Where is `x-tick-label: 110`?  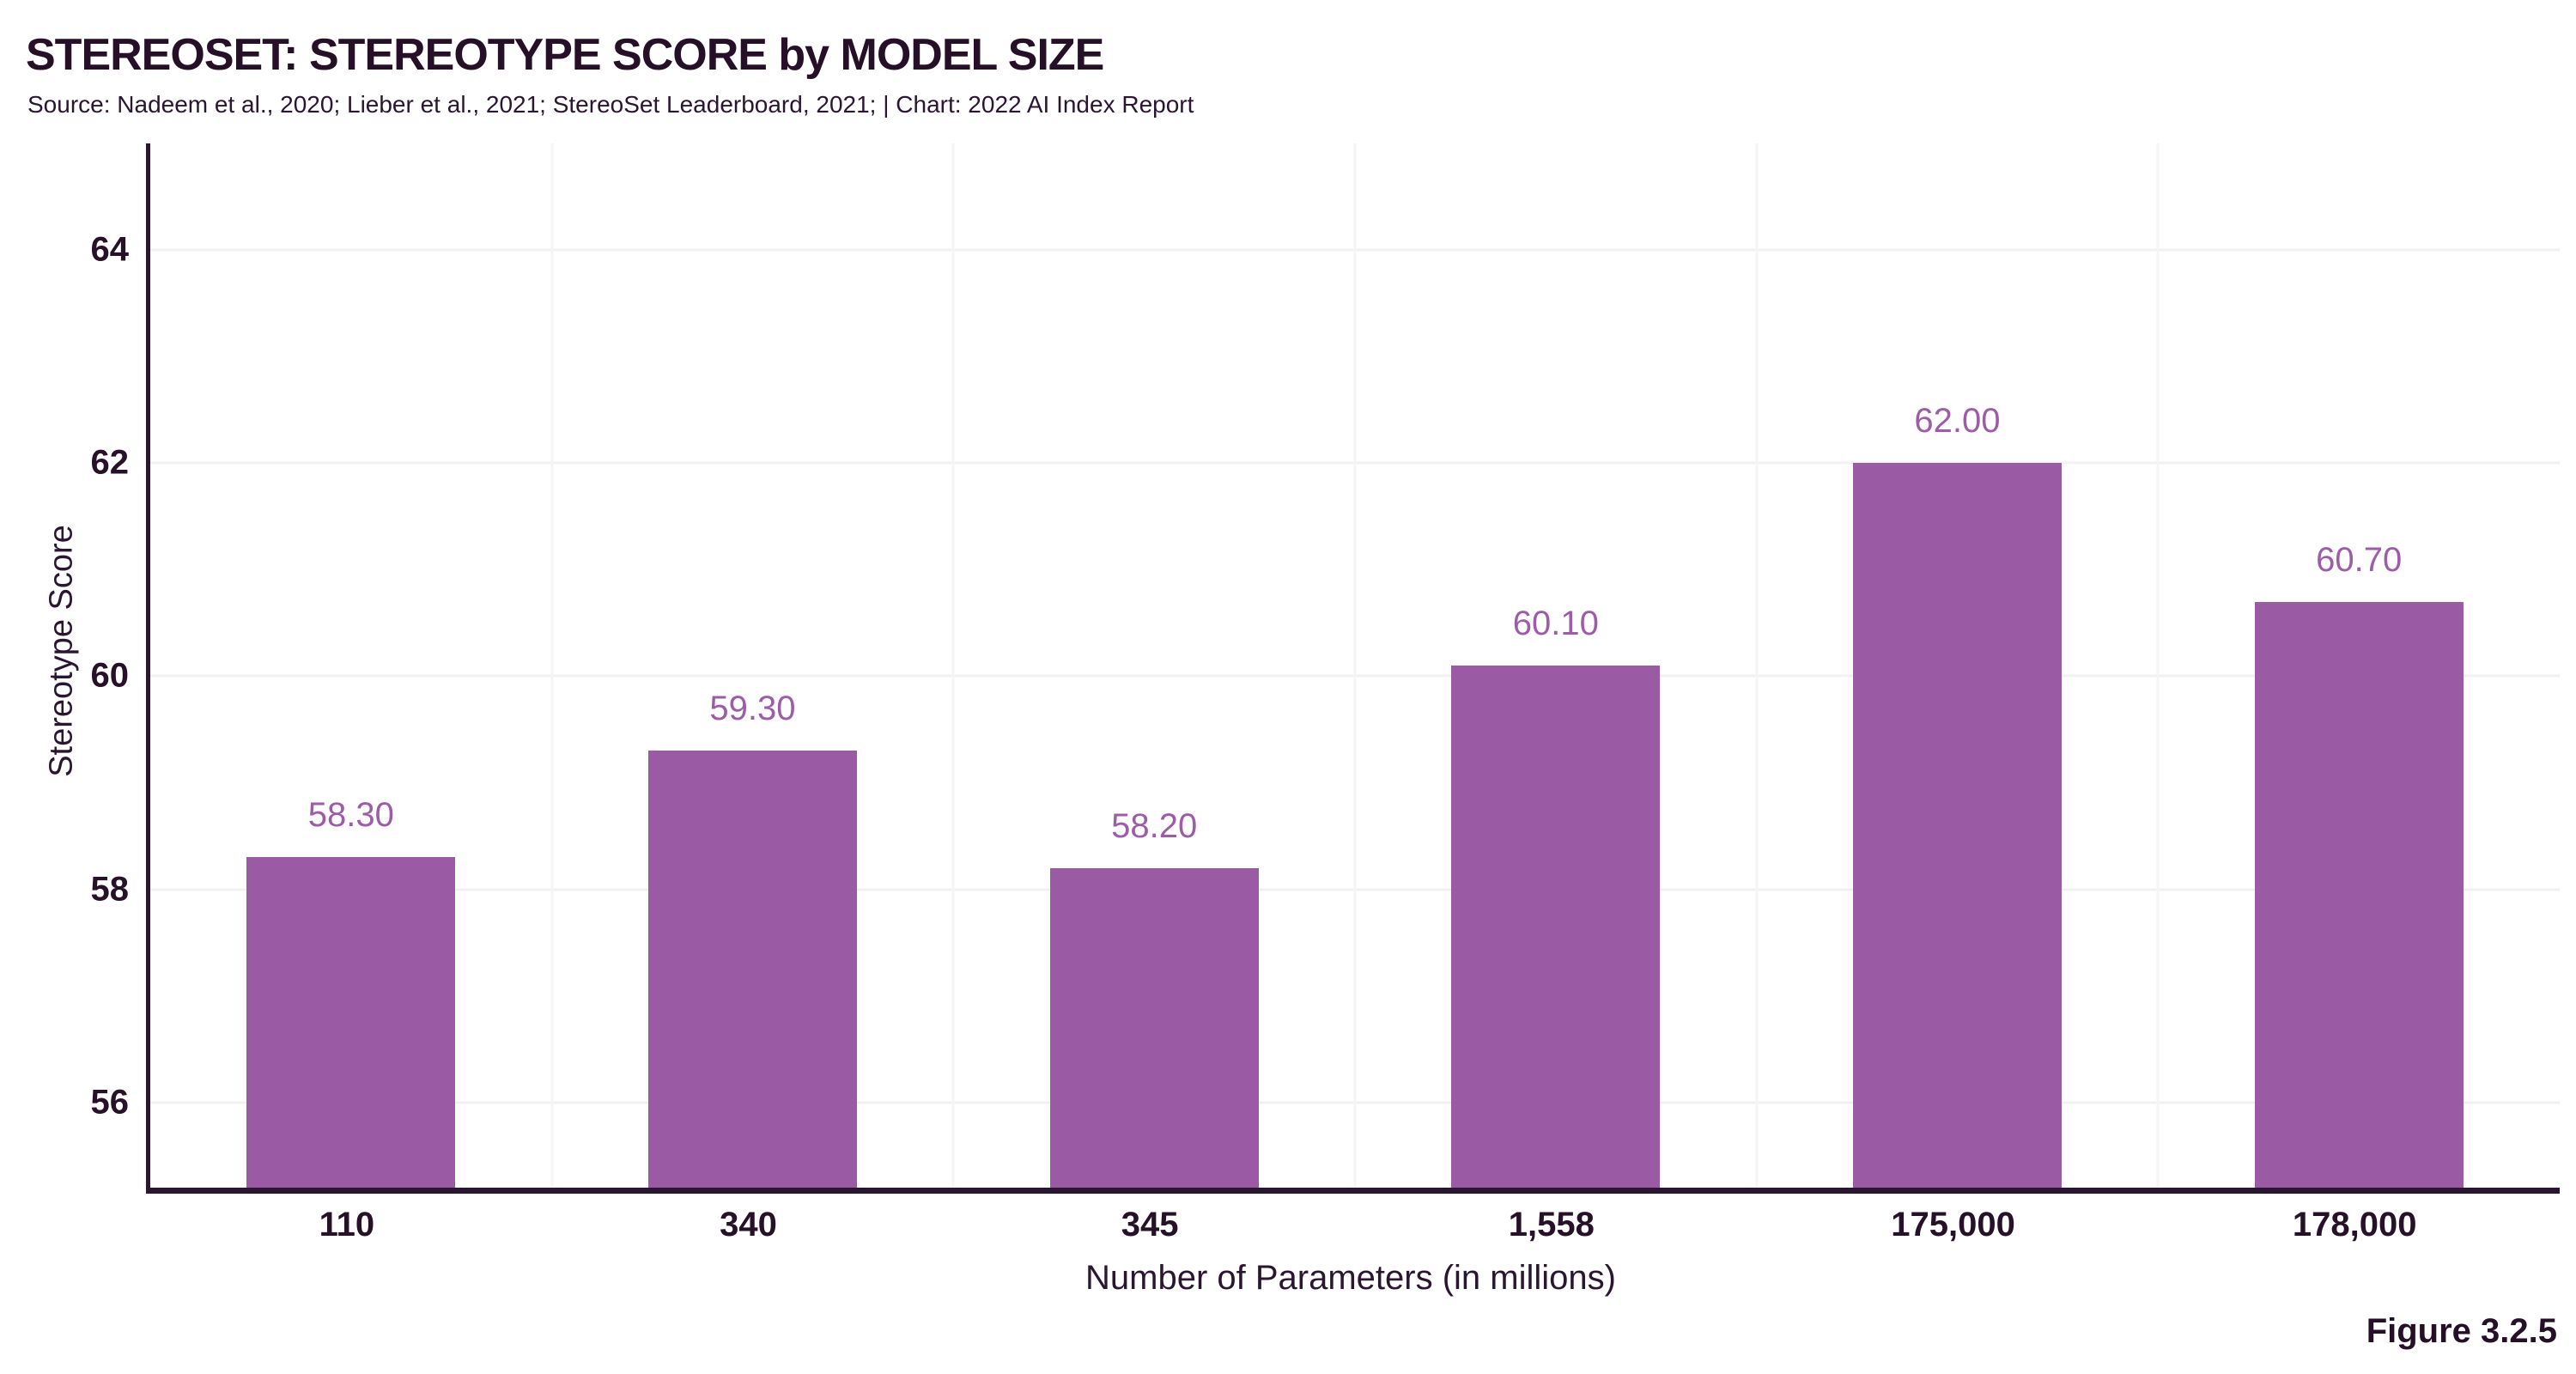
x-tick-label: 110 is located at coordinates (347, 1224).